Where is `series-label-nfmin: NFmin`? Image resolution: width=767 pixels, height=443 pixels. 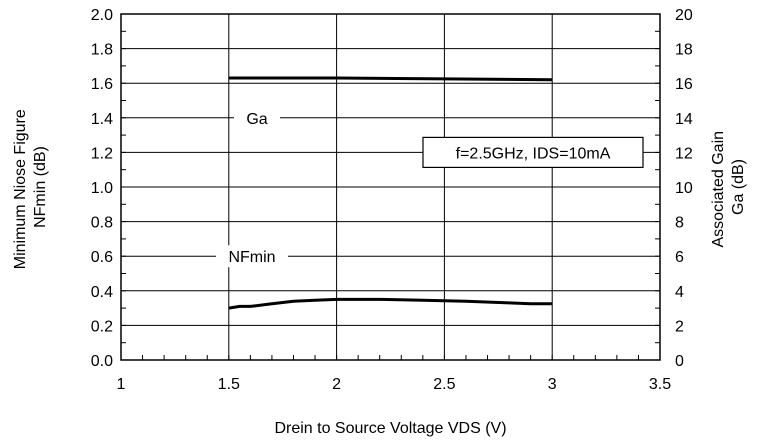 series-label-nfmin: NFmin is located at coordinates (251, 257).